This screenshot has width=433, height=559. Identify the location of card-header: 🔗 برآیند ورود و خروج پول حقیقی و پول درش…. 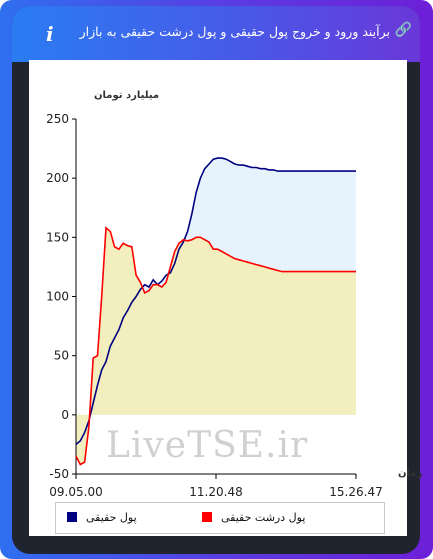
(216, 34).